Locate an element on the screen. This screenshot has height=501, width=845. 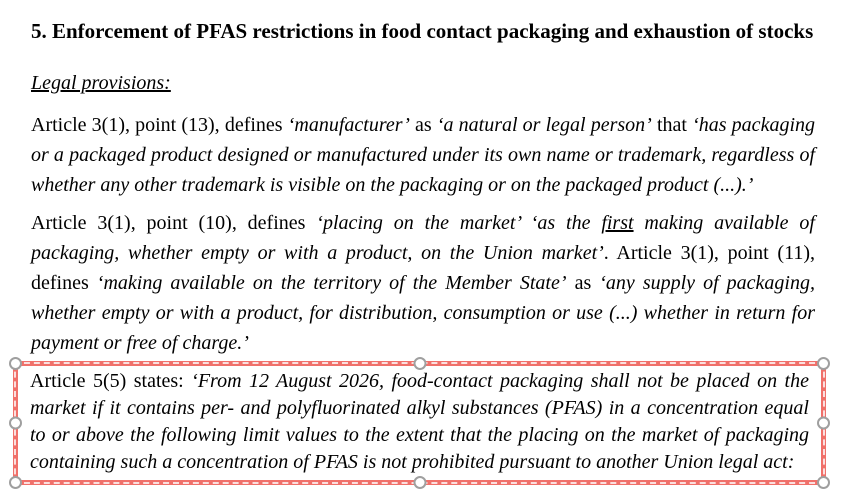
selection-handle-middle-left is located at coordinates (15, 423).